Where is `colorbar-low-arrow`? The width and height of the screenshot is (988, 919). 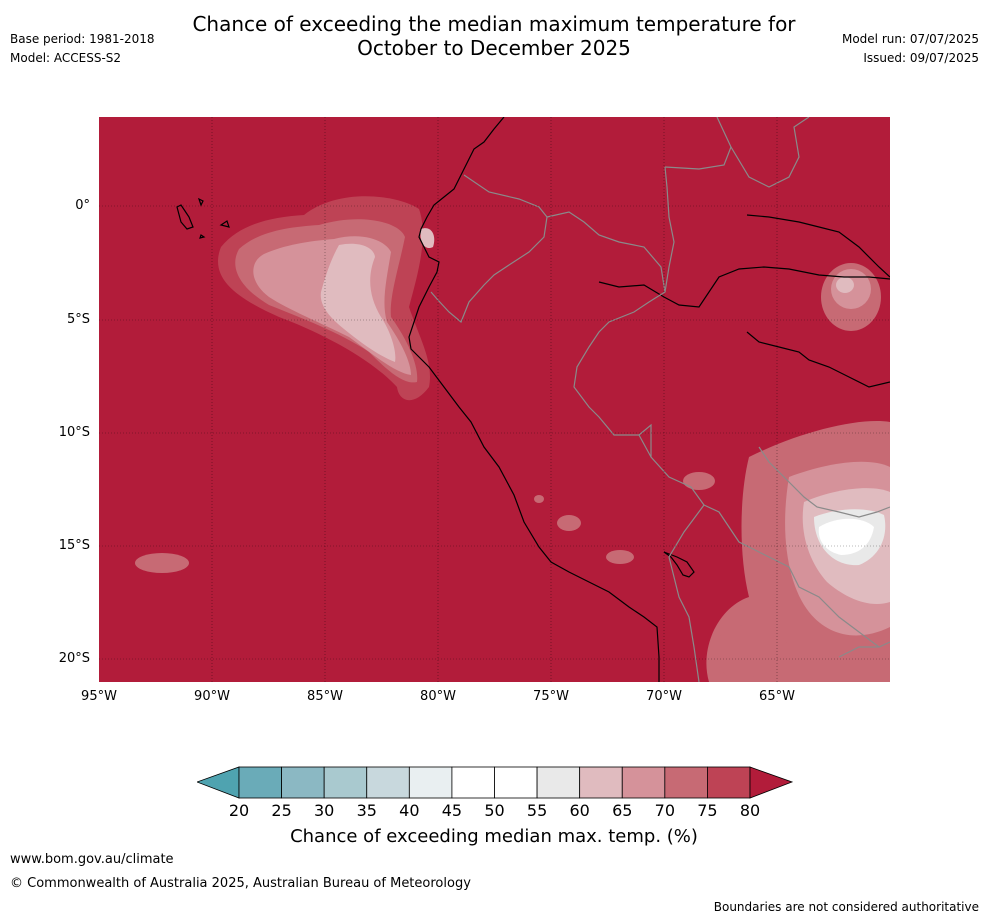
colorbar-low-arrow is located at coordinates (218, 782).